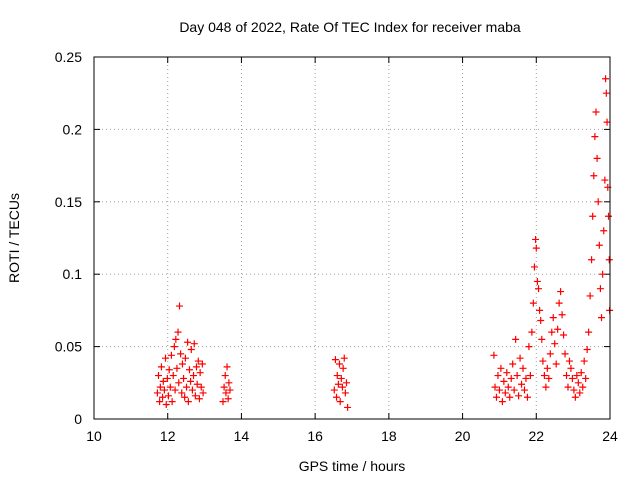 This screenshot has width=640, height=480. What do you see at coordinates (389, 436) in the screenshot?
I see `x-tick-label: 18` at bounding box center [389, 436].